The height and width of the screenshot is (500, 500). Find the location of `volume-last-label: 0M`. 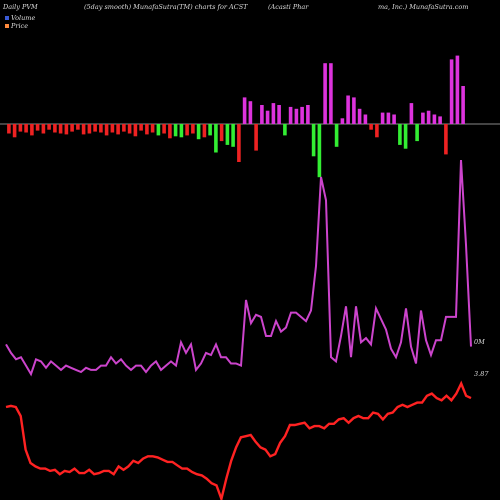

volume-last-label: 0M is located at coordinates (479, 342).